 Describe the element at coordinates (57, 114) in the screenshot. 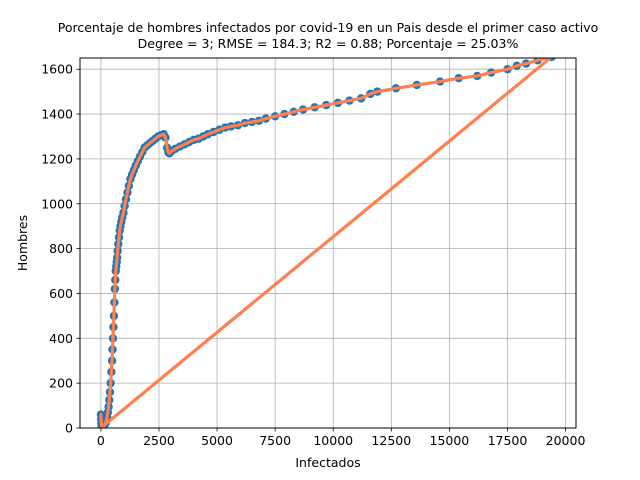

I see `y-tick-label: 1400` at that location.